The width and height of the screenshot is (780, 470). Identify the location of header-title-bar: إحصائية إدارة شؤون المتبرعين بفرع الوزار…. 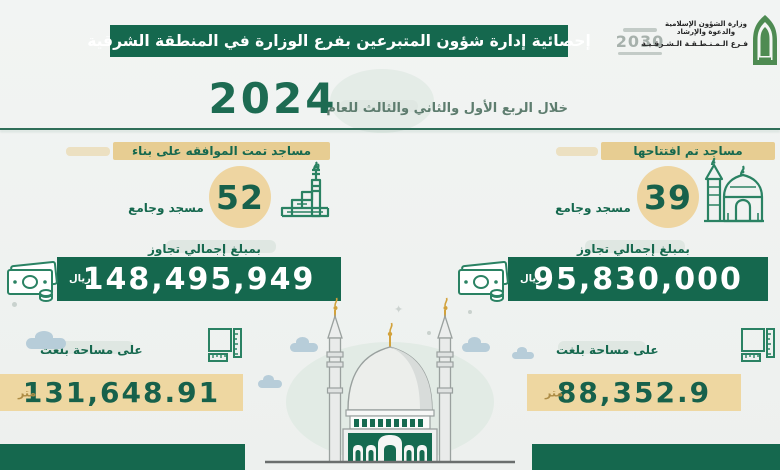
(339, 41).